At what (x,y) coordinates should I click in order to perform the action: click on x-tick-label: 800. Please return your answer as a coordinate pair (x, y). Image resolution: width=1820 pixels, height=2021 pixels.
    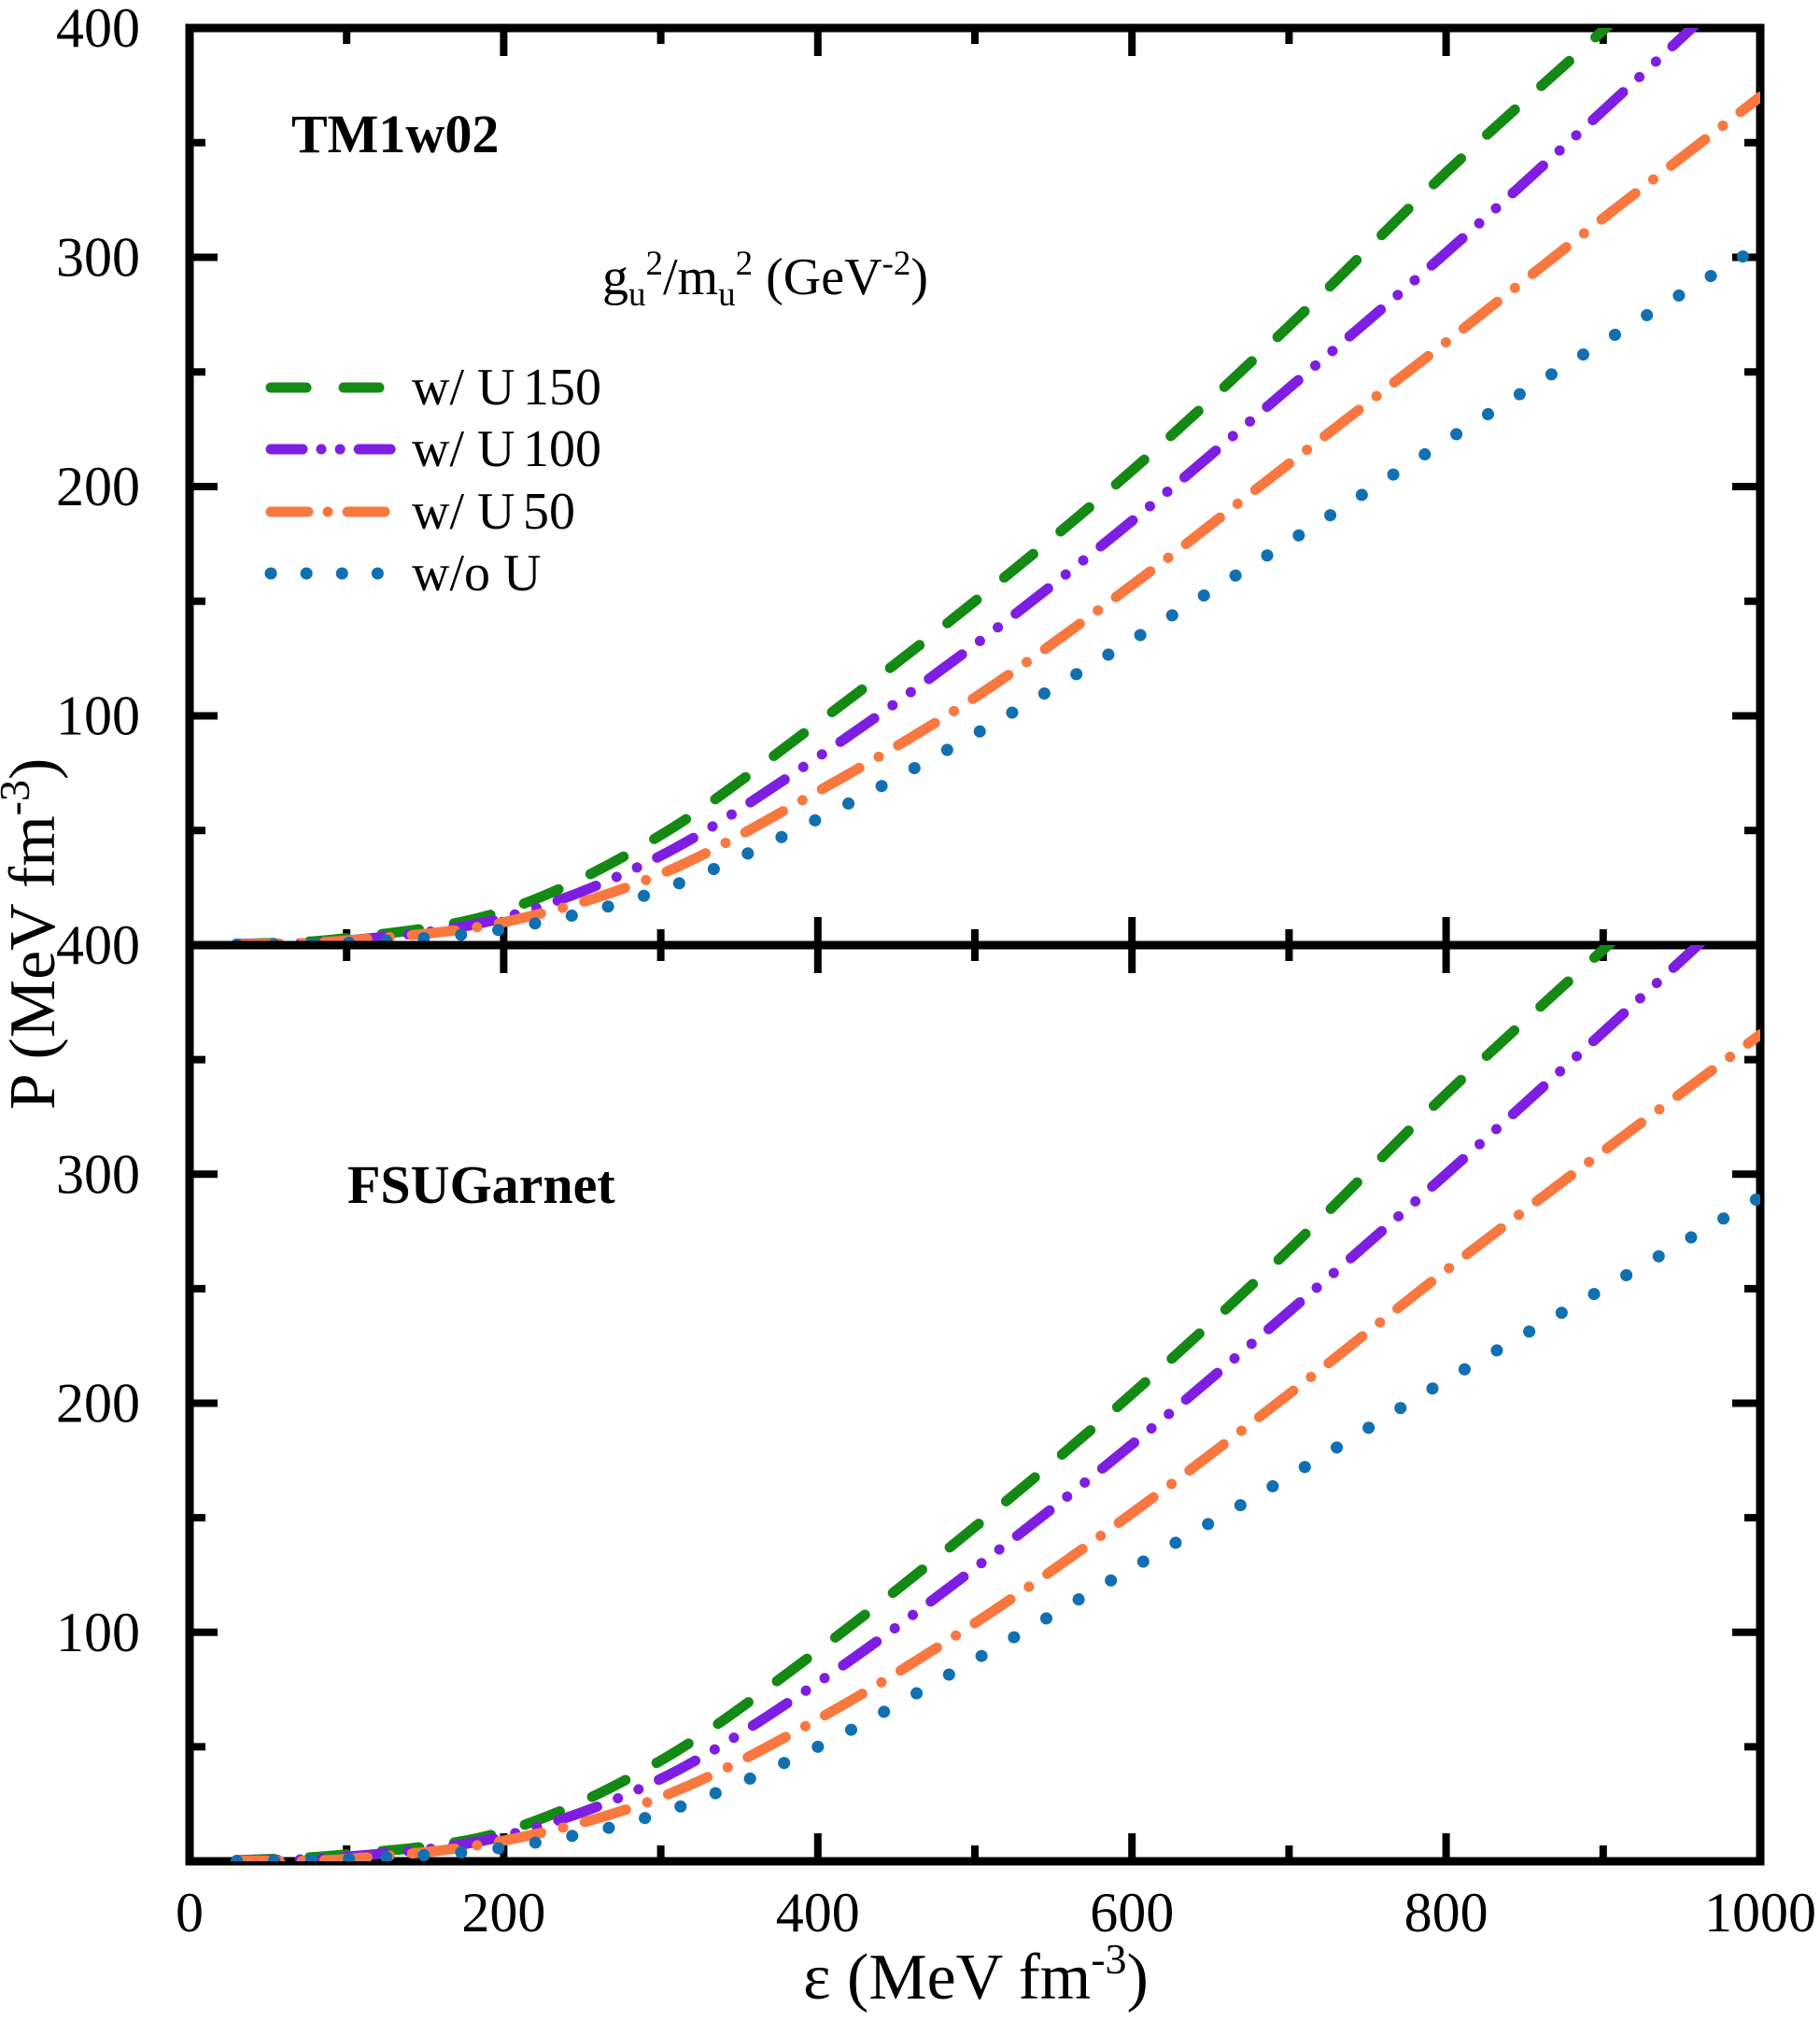
    Looking at the image, I should click on (1446, 1912).